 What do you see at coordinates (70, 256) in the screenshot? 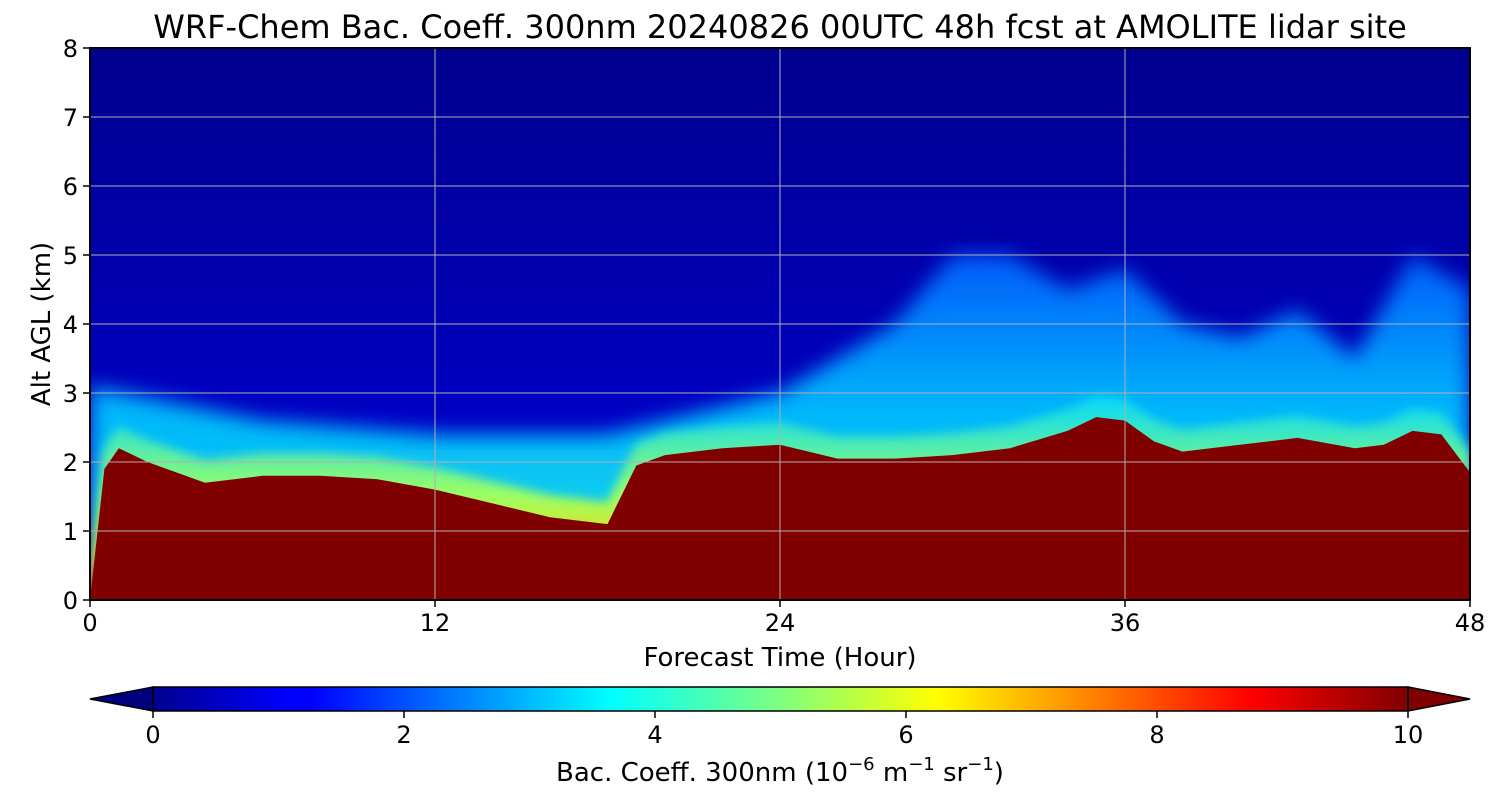
I see `y-tick-label: 5` at bounding box center [70, 256].